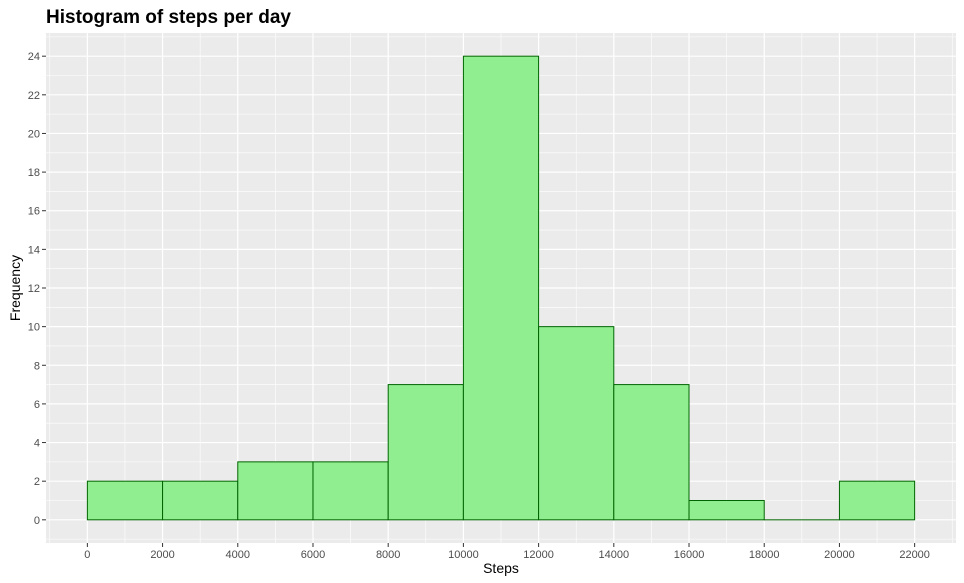 This screenshot has width=964, height=583. Describe the element at coordinates (37, 405) in the screenshot. I see `y-tick-label: 6` at that location.